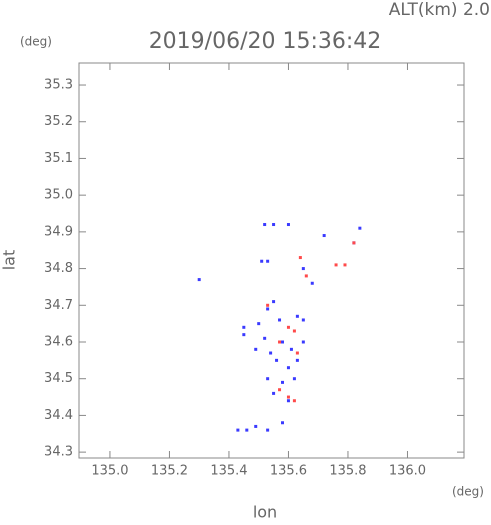 Image resolution: width=491 pixels, height=525 pixels. Describe the element at coordinates (58, 121) in the screenshot. I see `y-tick-label: 35.2` at that location.